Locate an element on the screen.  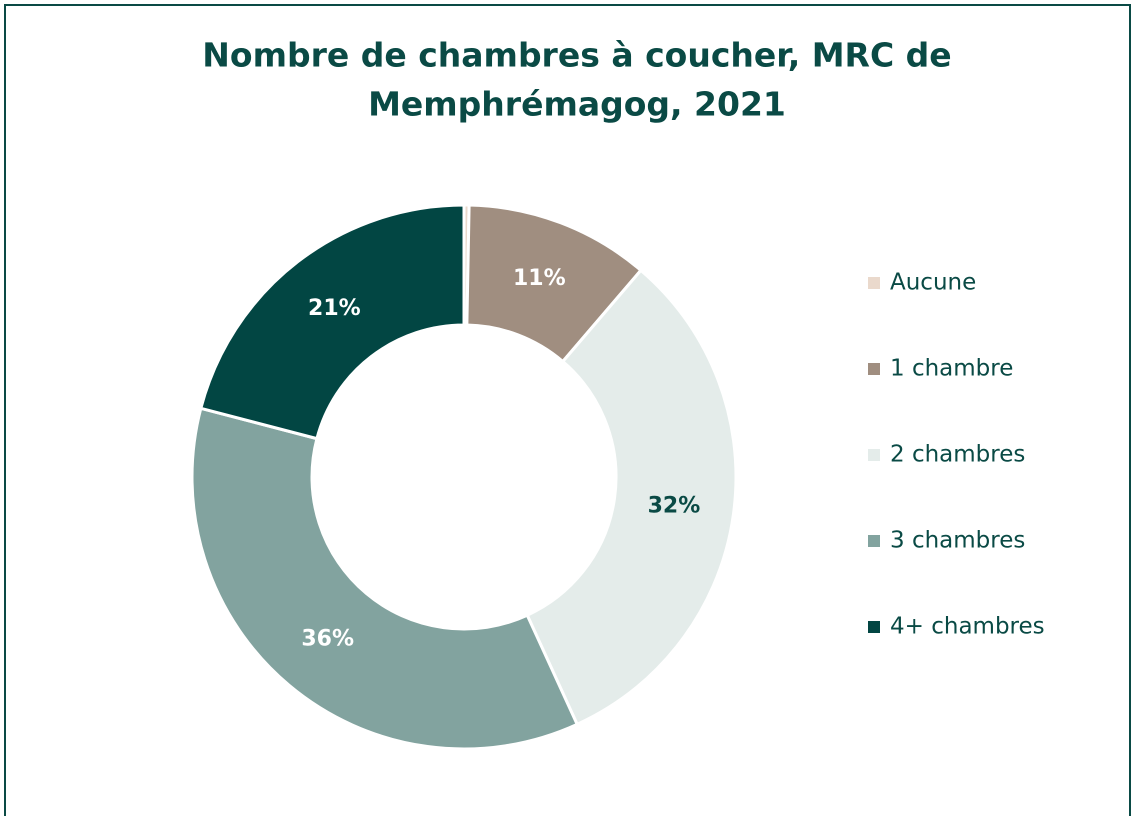
data-label: 36% is located at coordinates (327, 638).